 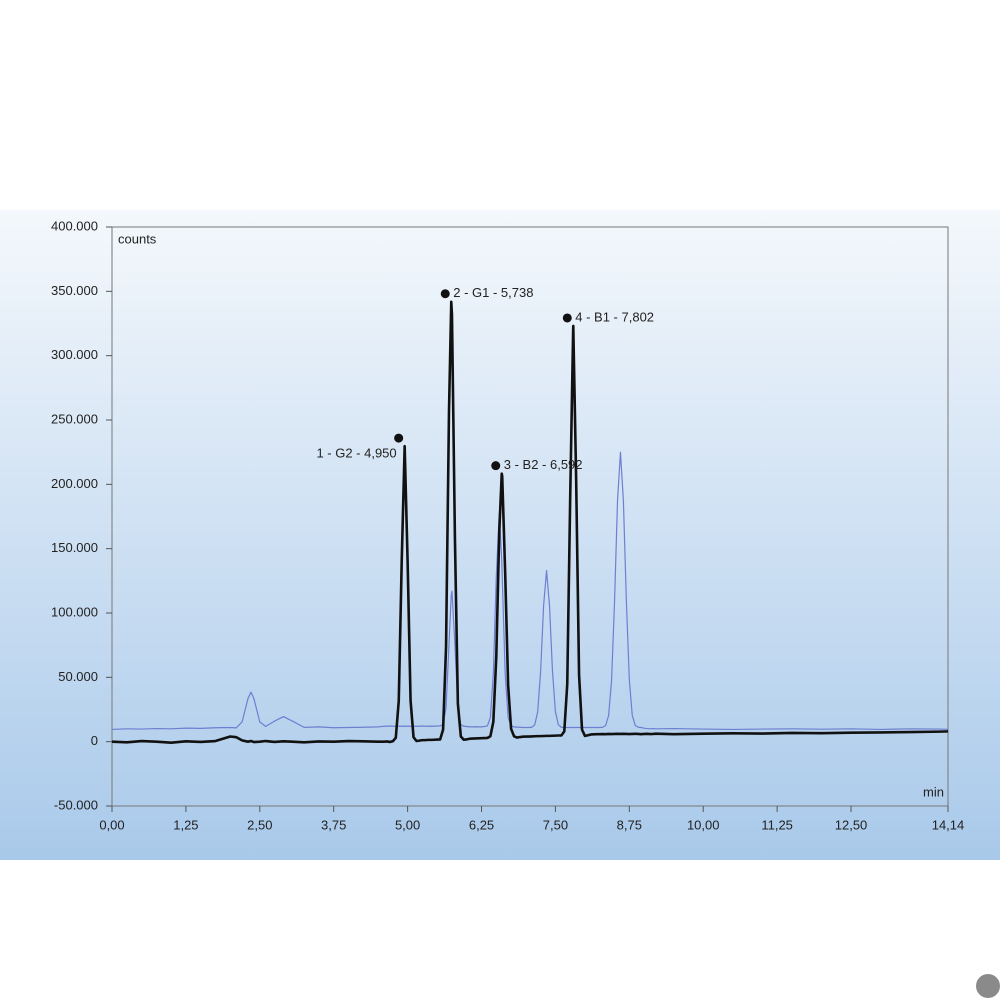 What do you see at coordinates (555, 824) in the screenshot?
I see `x-tick-label: 7,50` at bounding box center [555, 824].